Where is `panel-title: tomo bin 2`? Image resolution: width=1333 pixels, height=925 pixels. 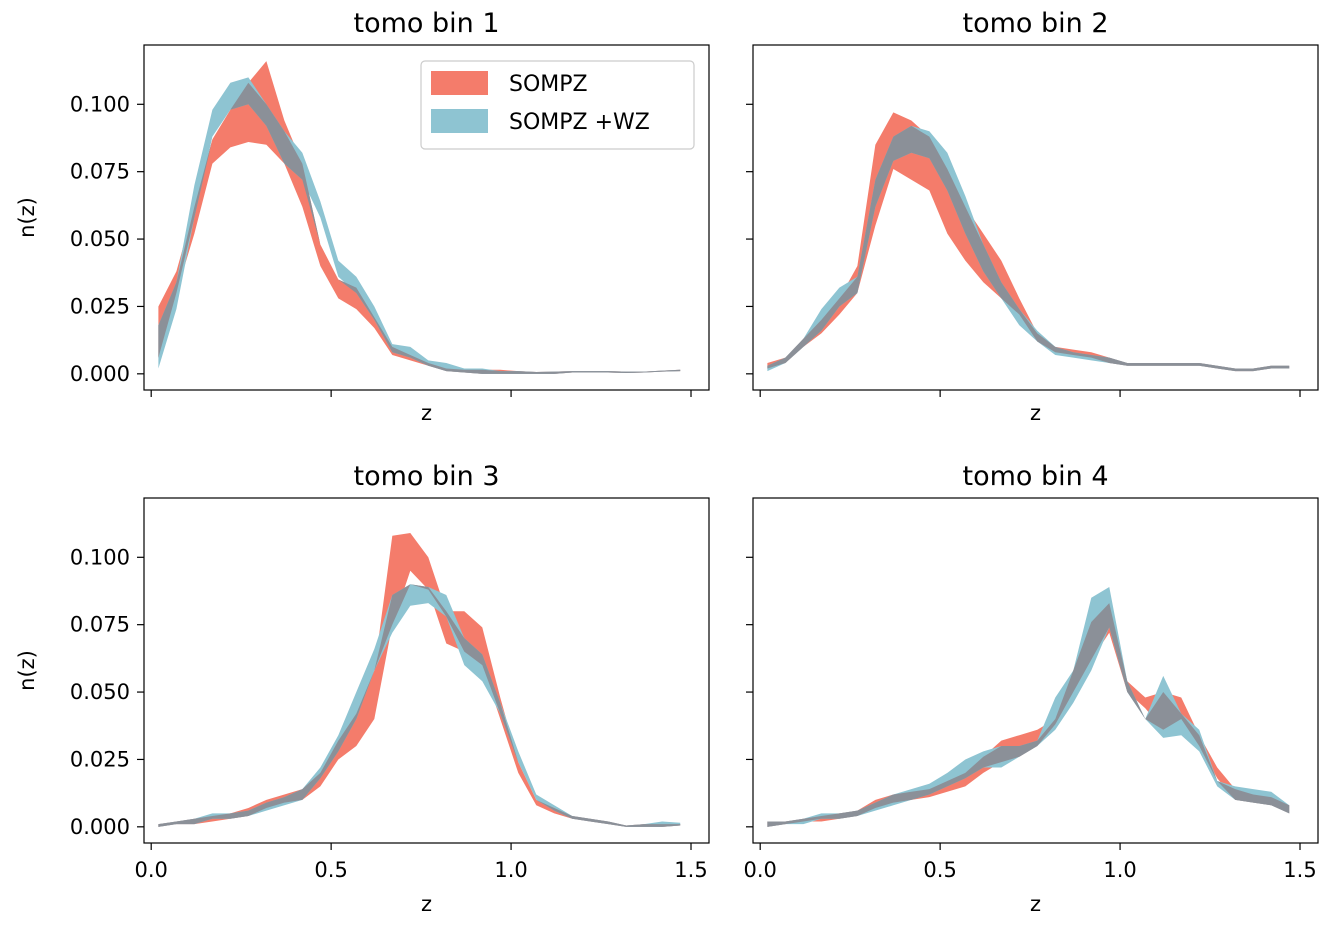
panel-title: tomo bin 2 is located at coordinates (1035, 23).